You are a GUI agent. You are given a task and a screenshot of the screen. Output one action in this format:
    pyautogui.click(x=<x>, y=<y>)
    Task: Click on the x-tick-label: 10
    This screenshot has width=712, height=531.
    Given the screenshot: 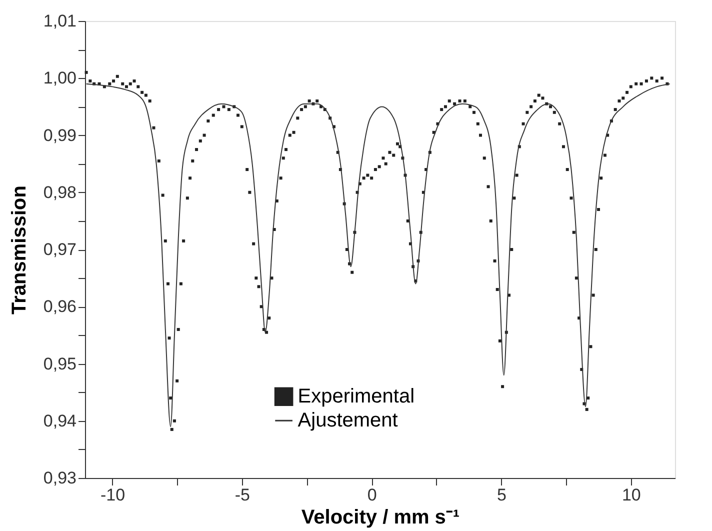 What is the action you would take?
    pyautogui.click(x=631, y=495)
    